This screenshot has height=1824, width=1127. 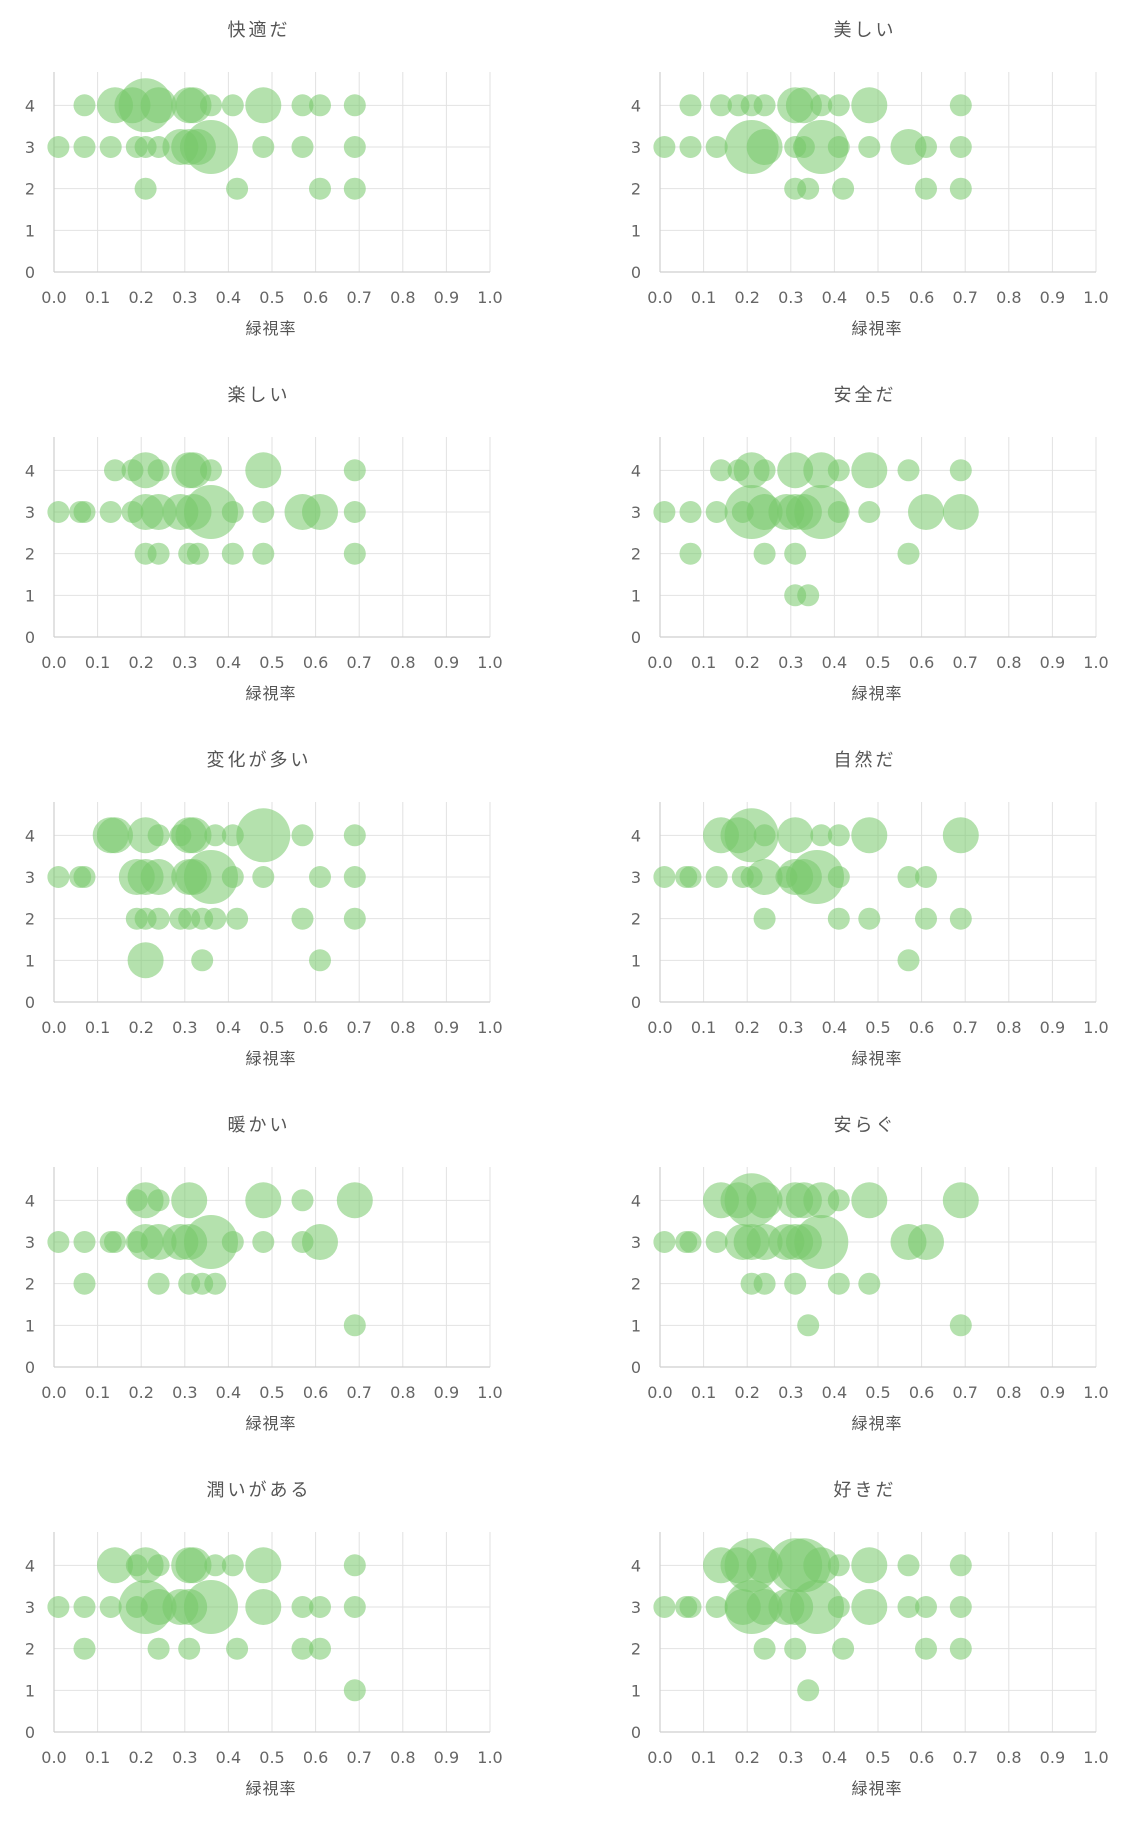 I want to click on chart-title: 変化が多い, so click(x=259, y=760).